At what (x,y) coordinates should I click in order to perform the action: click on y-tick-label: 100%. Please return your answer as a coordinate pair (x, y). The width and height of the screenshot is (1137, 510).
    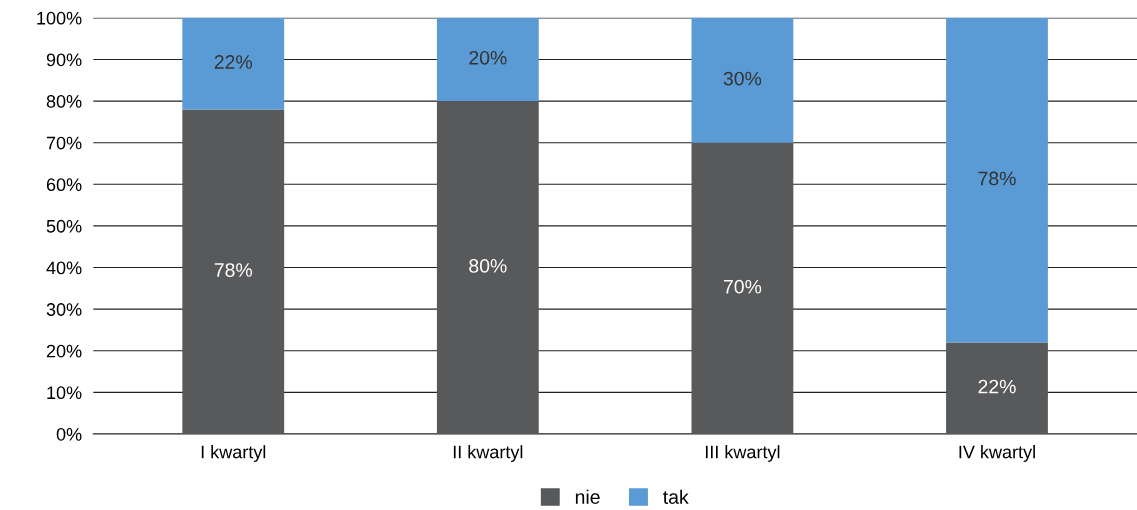
    Looking at the image, I should click on (59, 18).